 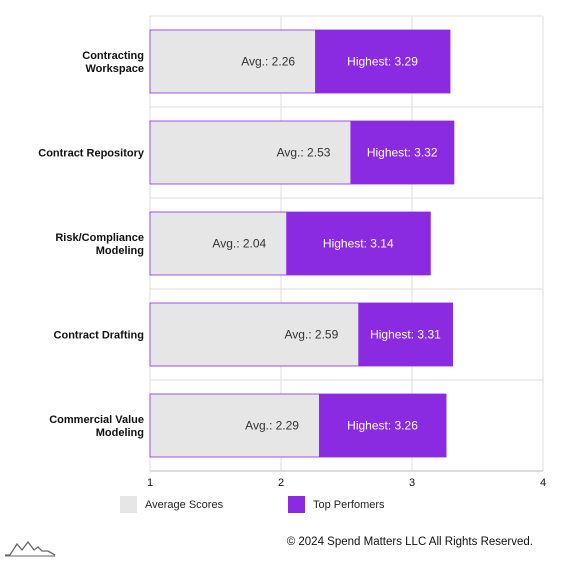 What do you see at coordinates (268, 62) in the screenshot?
I see `data-label-average-0: Avg.: 2.26` at bounding box center [268, 62].